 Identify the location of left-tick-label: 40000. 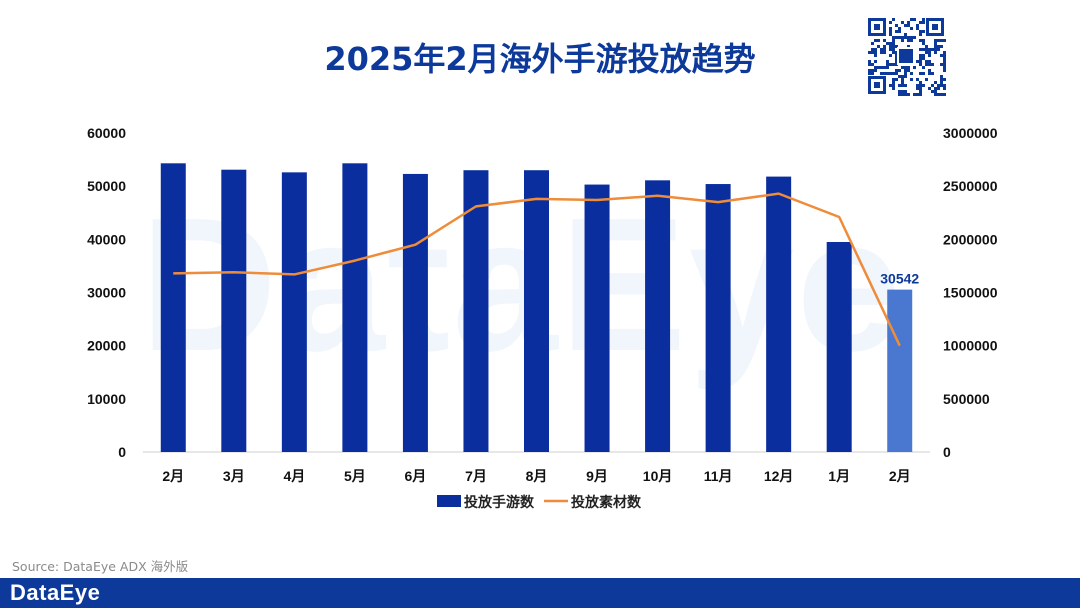
(106, 239).